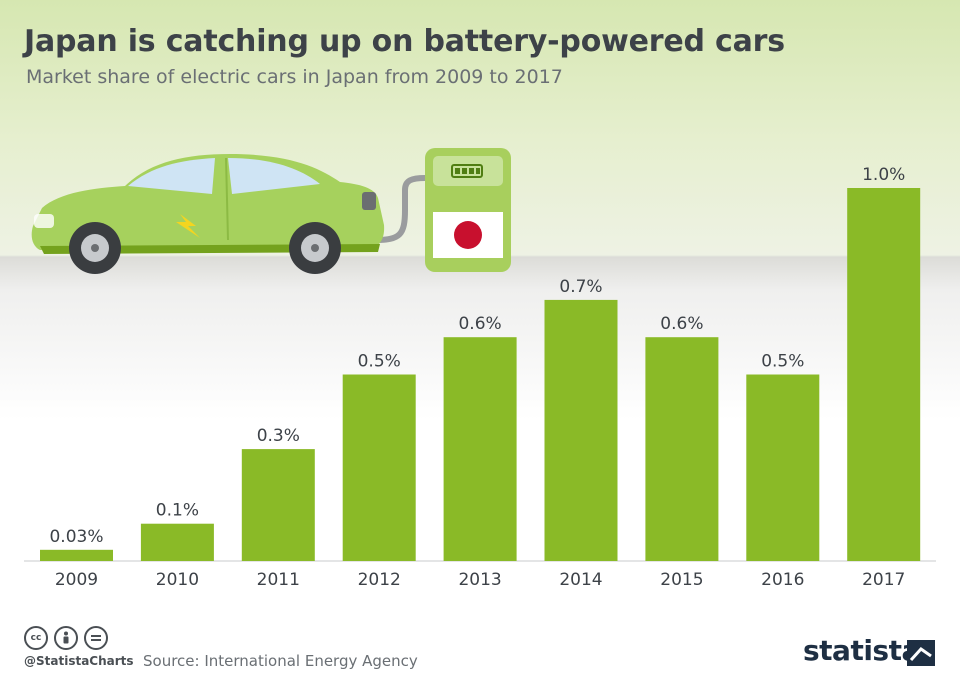 The image size is (960, 684). I want to click on x-tick-label-2014: 2014, so click(580, 580).